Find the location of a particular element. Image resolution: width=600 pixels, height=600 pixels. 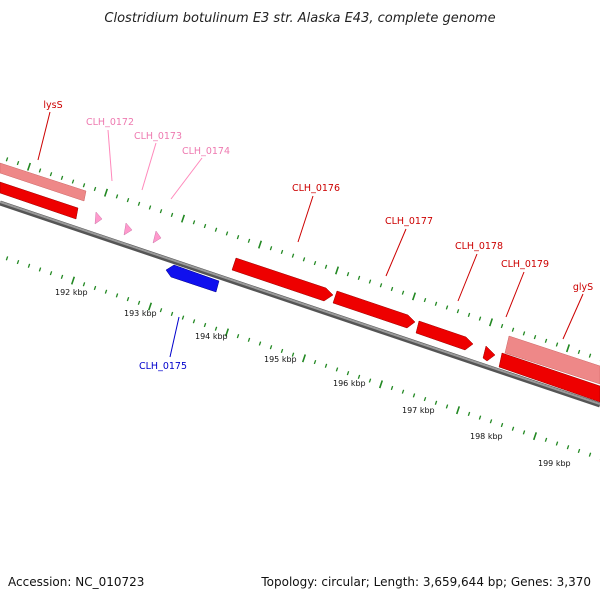

gene-lysS-rna-bar is located at coordinates (43, 182).